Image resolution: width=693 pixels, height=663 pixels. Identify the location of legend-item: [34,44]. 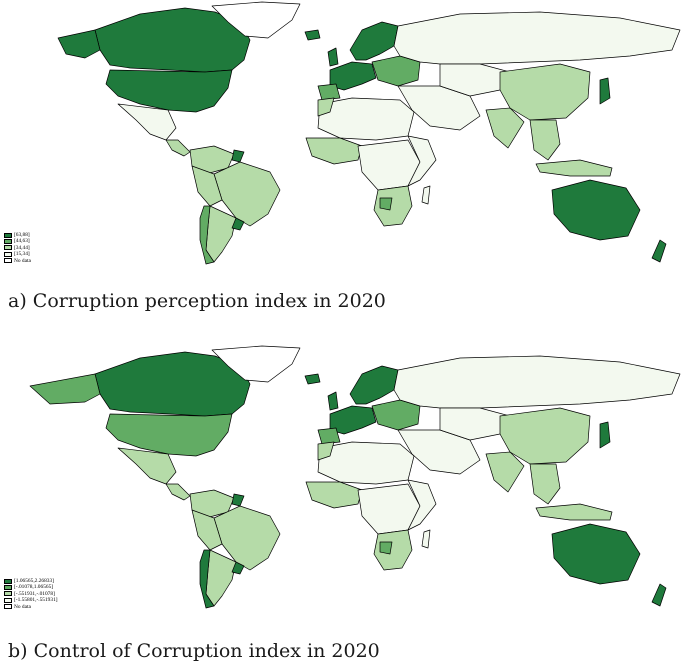
(17, 248).